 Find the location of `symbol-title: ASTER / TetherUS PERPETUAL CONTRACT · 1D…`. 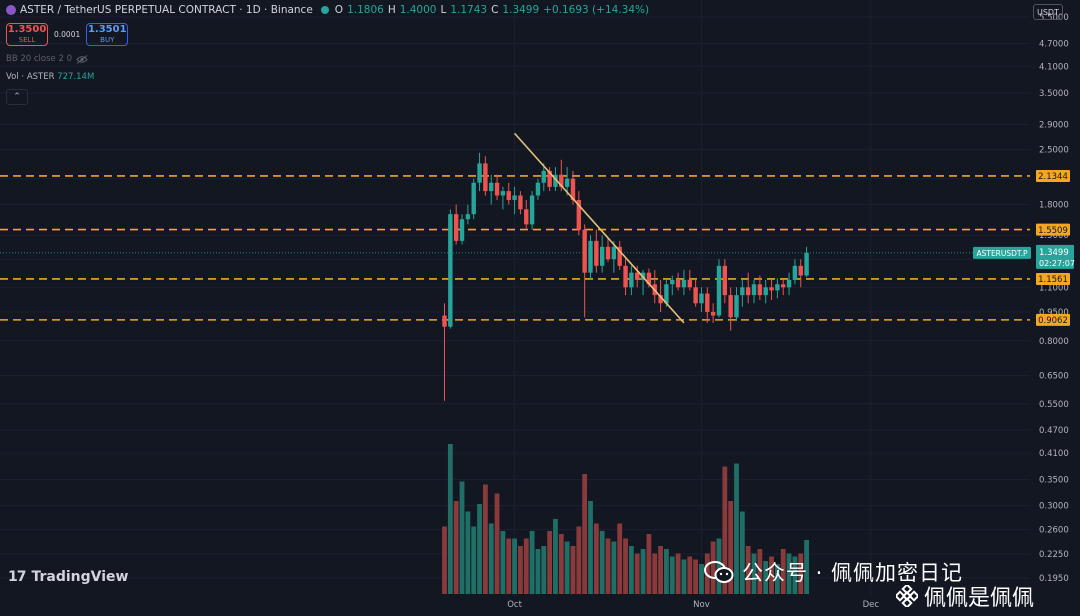

symbol-title: ASTER / TetherUS PERPETUAL CONTRACT · 1D… is located at coordinates (166, 10).